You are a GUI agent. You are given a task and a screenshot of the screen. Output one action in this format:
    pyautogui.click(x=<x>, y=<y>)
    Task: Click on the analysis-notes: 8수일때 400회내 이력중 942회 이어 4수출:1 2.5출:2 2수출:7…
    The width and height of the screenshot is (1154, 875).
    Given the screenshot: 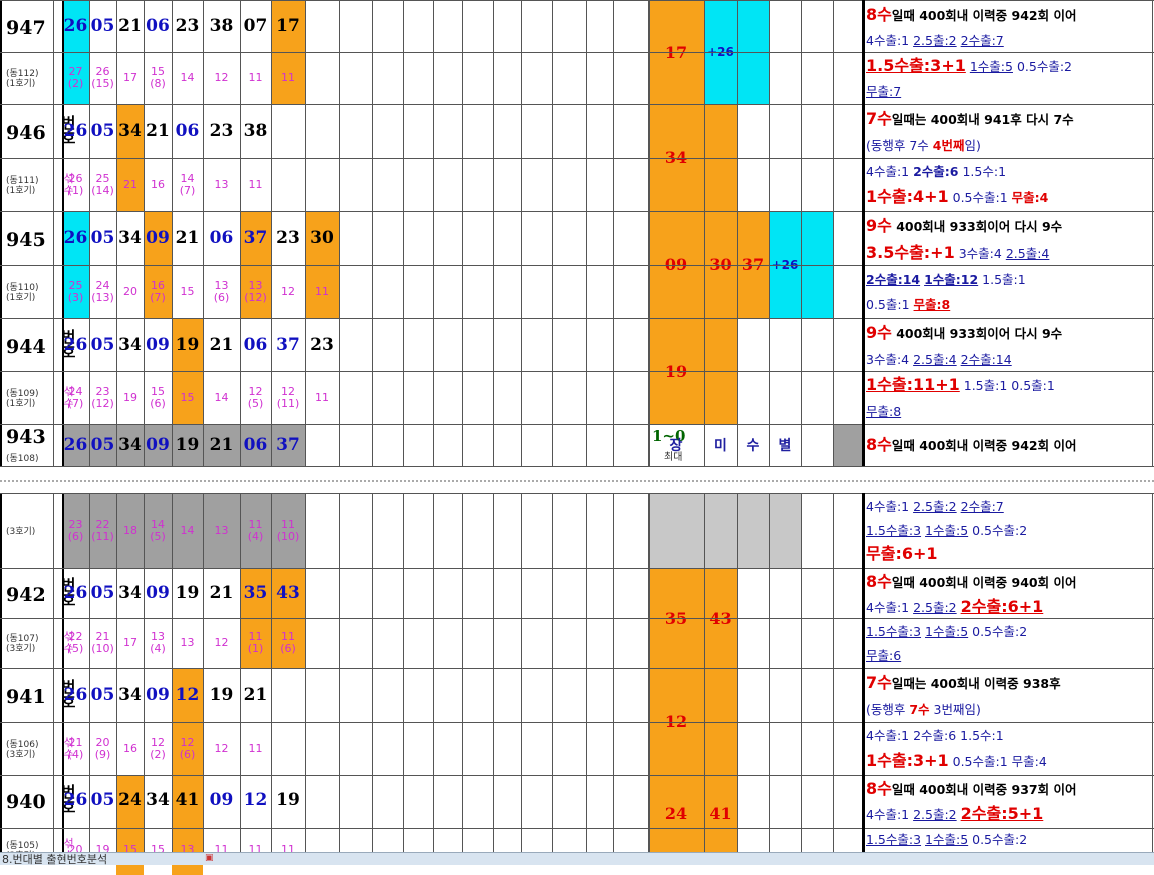 What is the action you would take?
    pyautogui.click(x=971, y=52)
    